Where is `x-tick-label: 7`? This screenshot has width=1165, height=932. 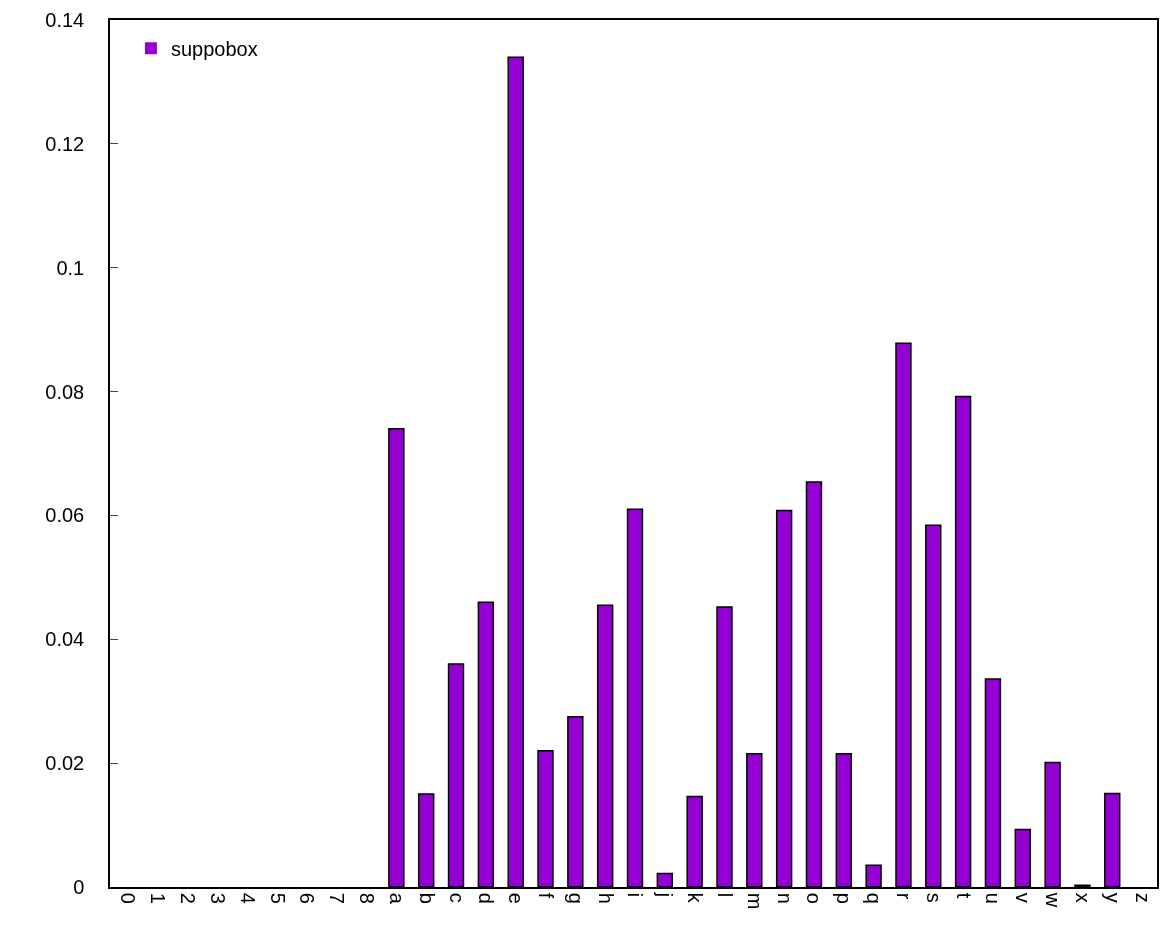
x-tick-label: 7 is located at coordinates (337, 898).